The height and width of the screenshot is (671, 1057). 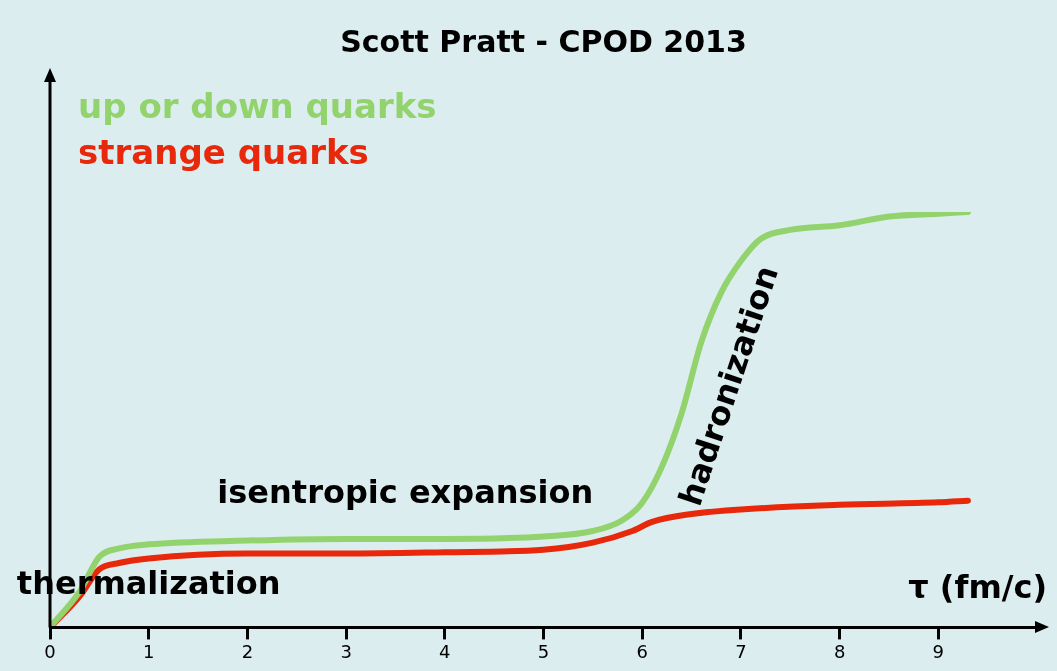 What do you see at coordinates (543, 41) in the screenshot?
I see `chart-title: Scott Pratt - CPOD 2013` at bounding box center [543, 41].